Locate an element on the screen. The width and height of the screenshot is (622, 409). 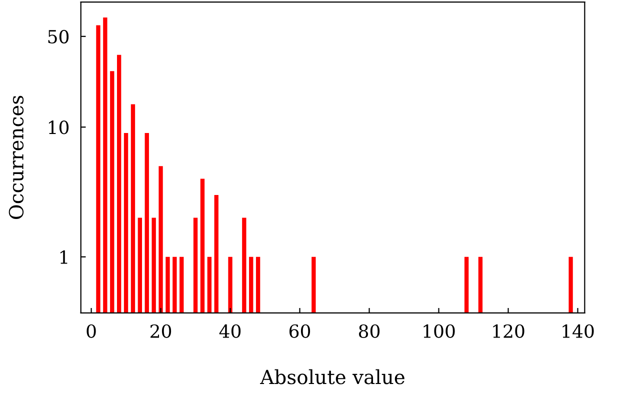
x-tick-label: 120 is located at coordinates (508, 331).